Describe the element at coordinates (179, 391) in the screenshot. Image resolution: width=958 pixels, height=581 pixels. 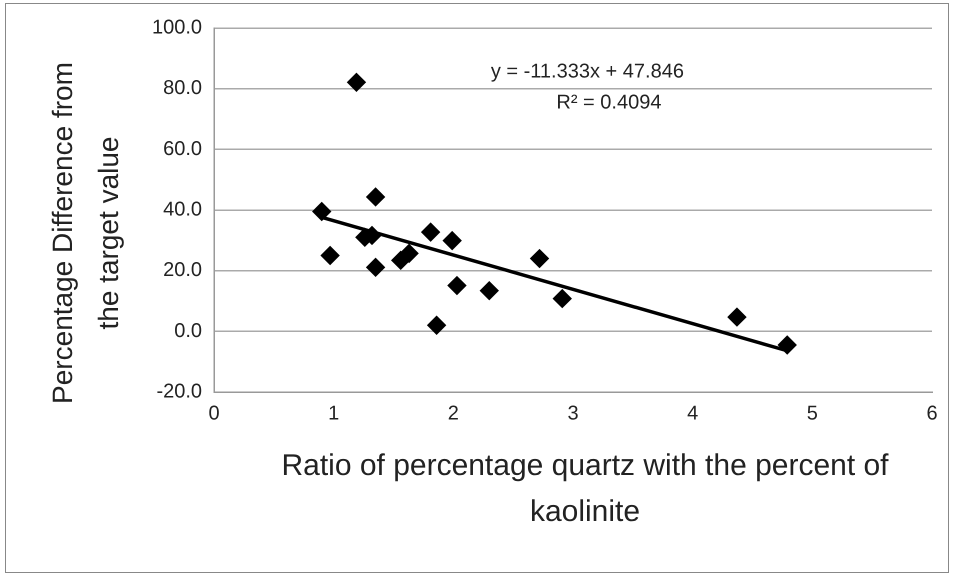
I see `y-tick-label: -20.0` at that location.